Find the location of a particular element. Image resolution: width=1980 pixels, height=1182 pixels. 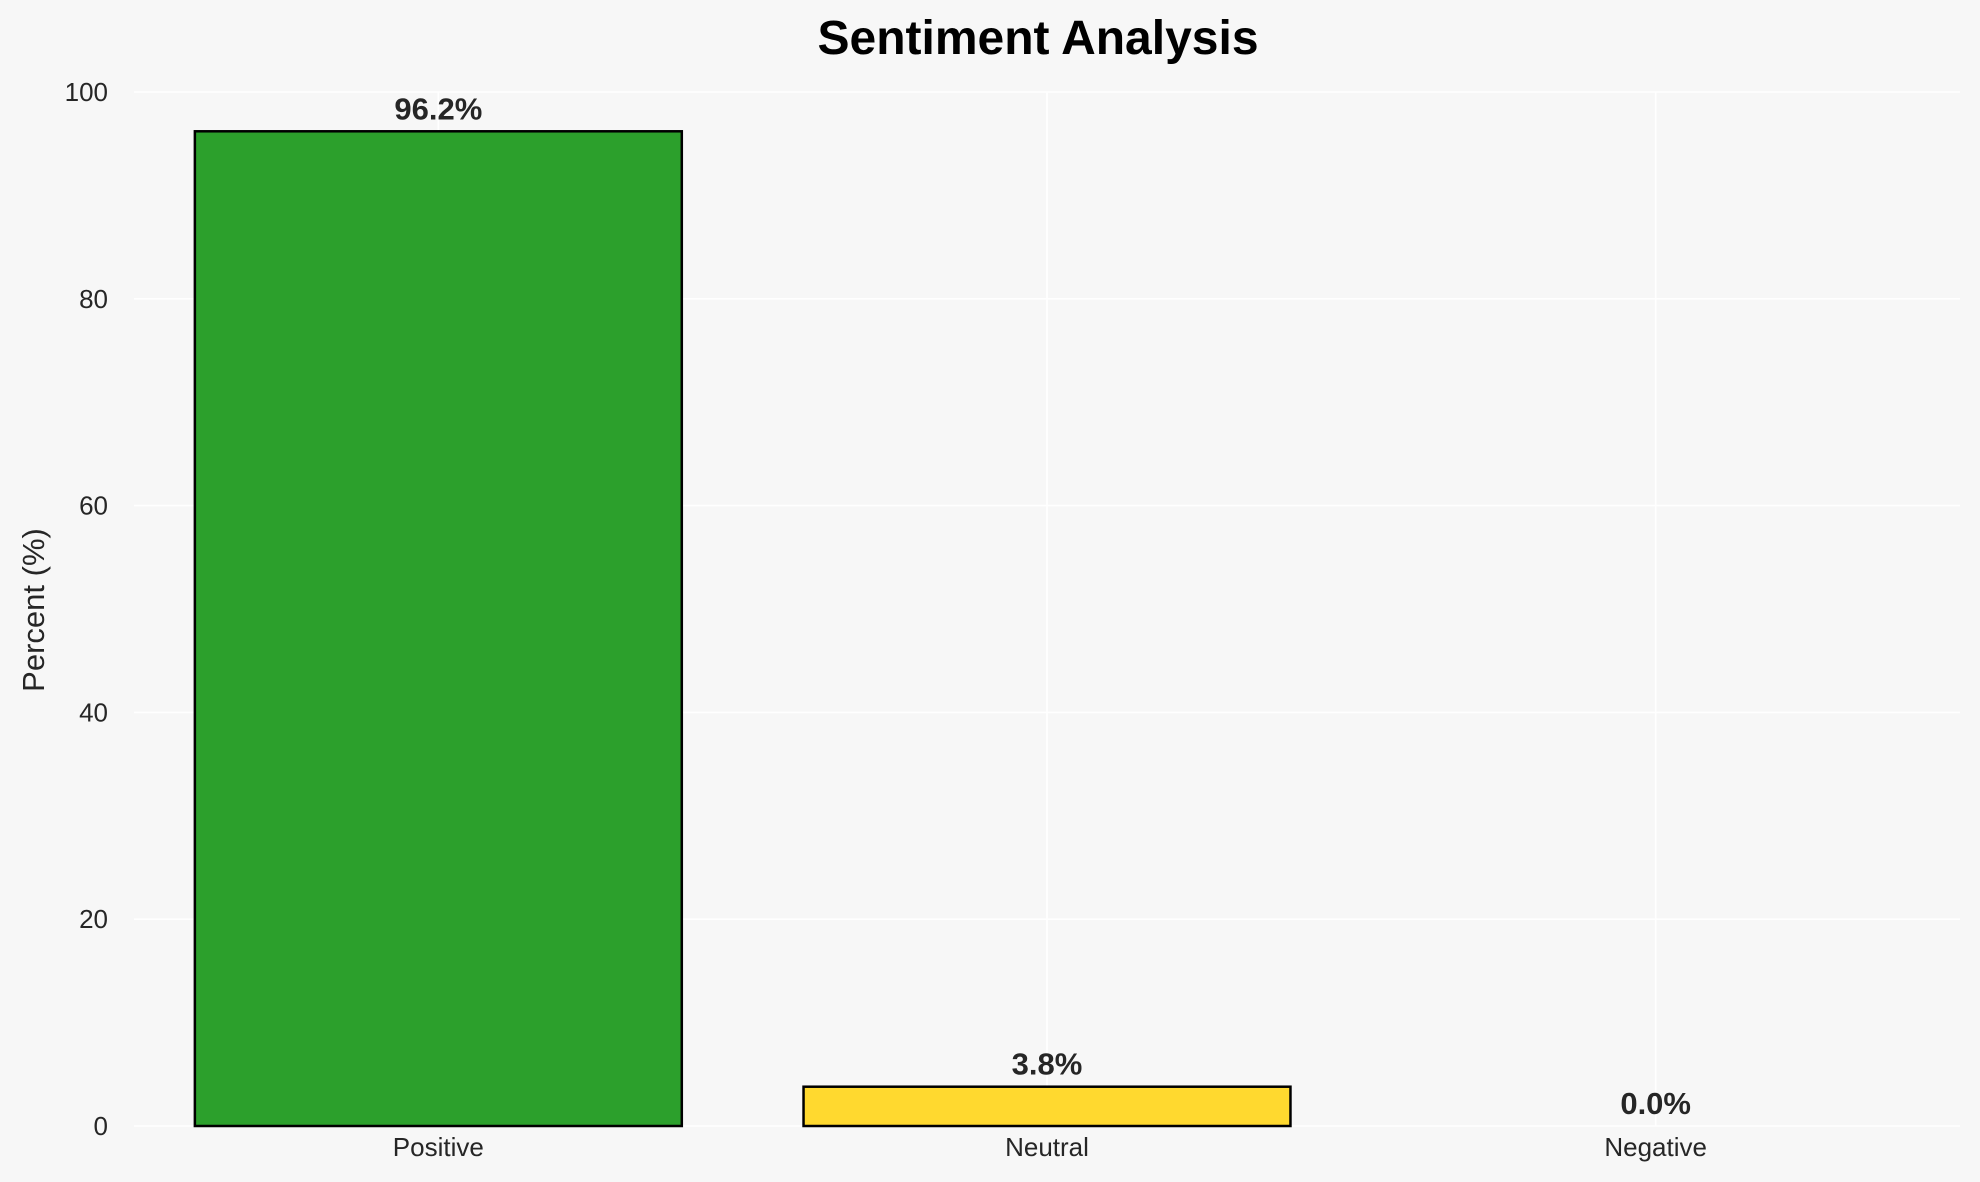

y-tick-label-60: 60 is located at coordinates (93, 506).